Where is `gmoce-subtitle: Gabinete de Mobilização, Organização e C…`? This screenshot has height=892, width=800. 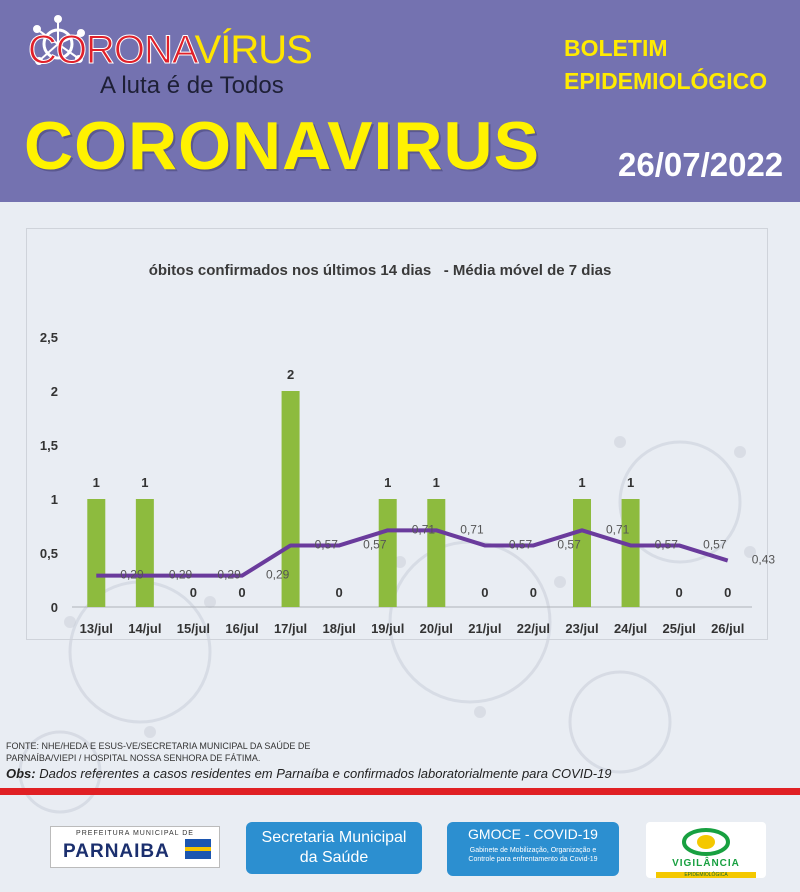 gmoce-subtitle: Gabinete de Mobilização, Organização e C… is located at coordinates (533, 855).